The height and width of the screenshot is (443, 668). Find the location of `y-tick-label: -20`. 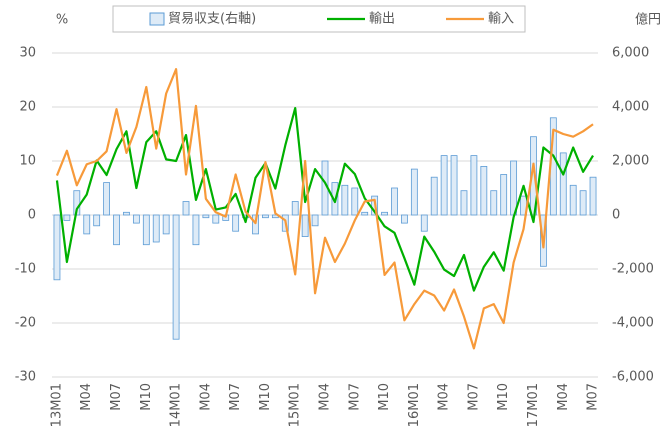

y-tick-label: -20 is located at coordinates (25, 323).